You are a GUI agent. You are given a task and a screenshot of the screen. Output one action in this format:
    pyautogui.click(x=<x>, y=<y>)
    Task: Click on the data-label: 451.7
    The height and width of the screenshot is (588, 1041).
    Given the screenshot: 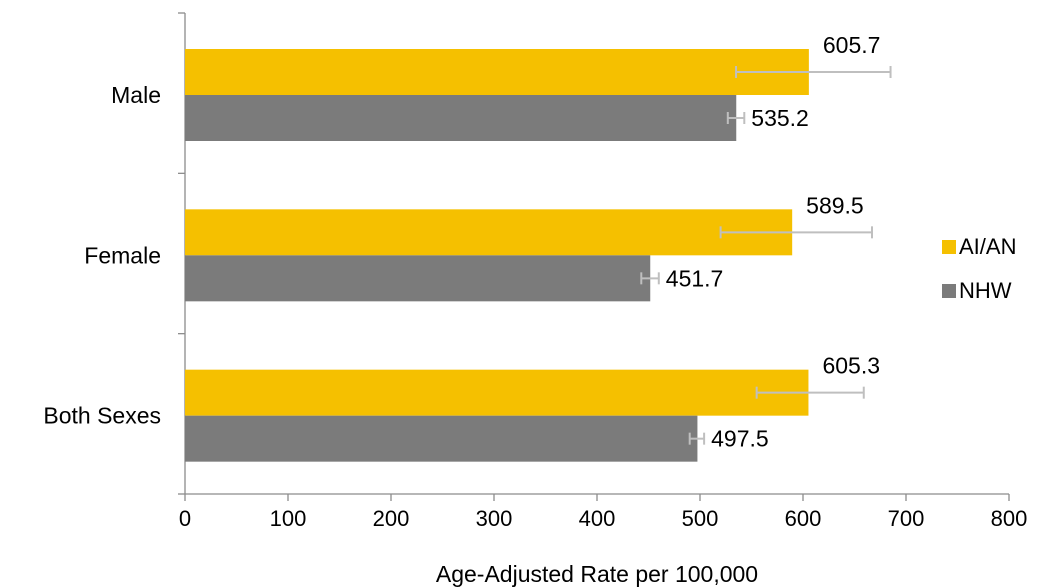 What is the action you would take?
    pyautogui.click(x=695, y=278)
    